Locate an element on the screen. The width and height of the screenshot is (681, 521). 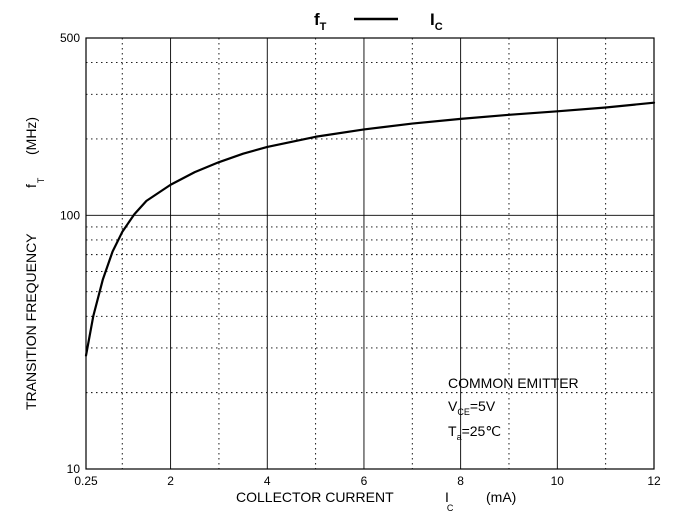
title-f-sub: T is located at coordinates (323, 27).